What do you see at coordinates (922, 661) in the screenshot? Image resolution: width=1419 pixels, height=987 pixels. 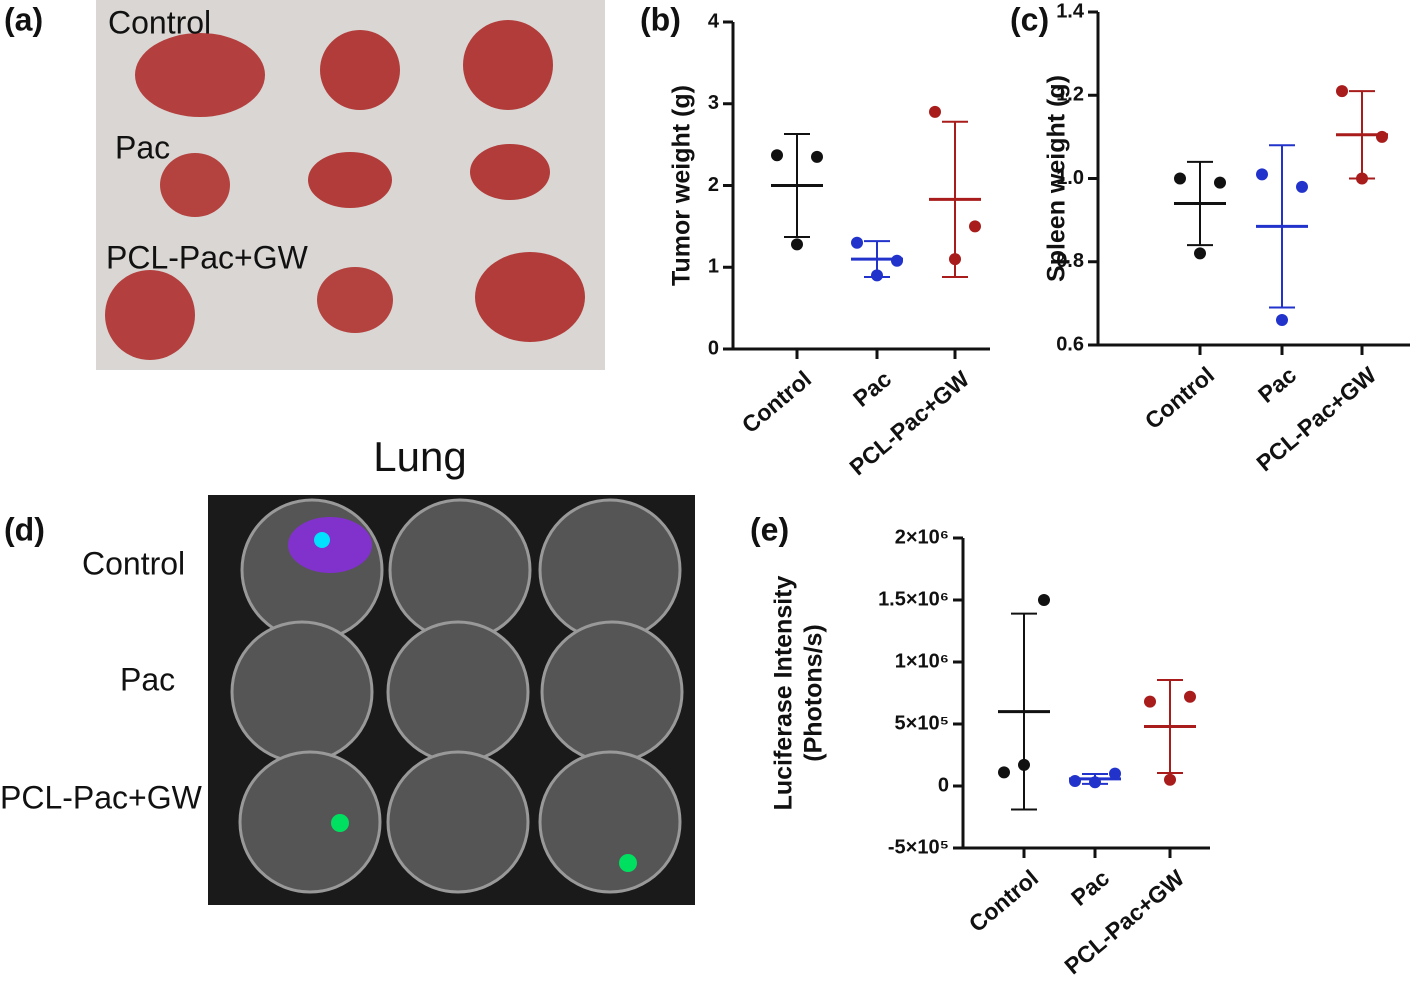 I see `y-tick-label: 1×10⁶` at bounding box center [922, 661].